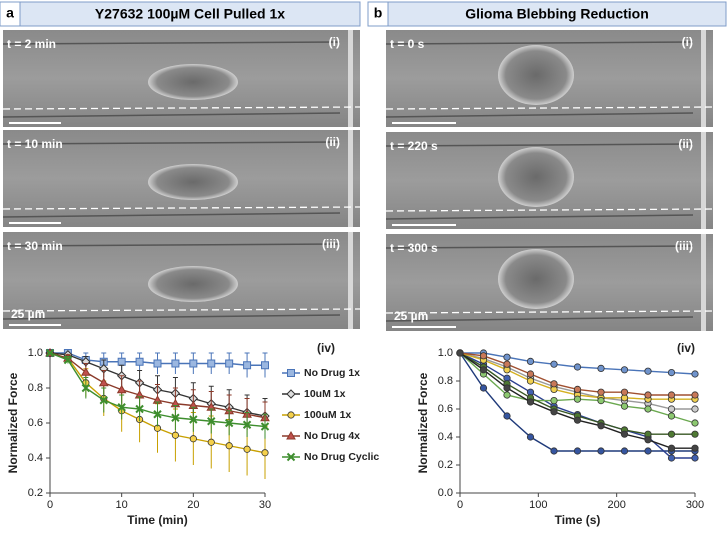 The width and height of the screenshot is (728, 535). I want to click on panel-letter-box, so click(378, 14).